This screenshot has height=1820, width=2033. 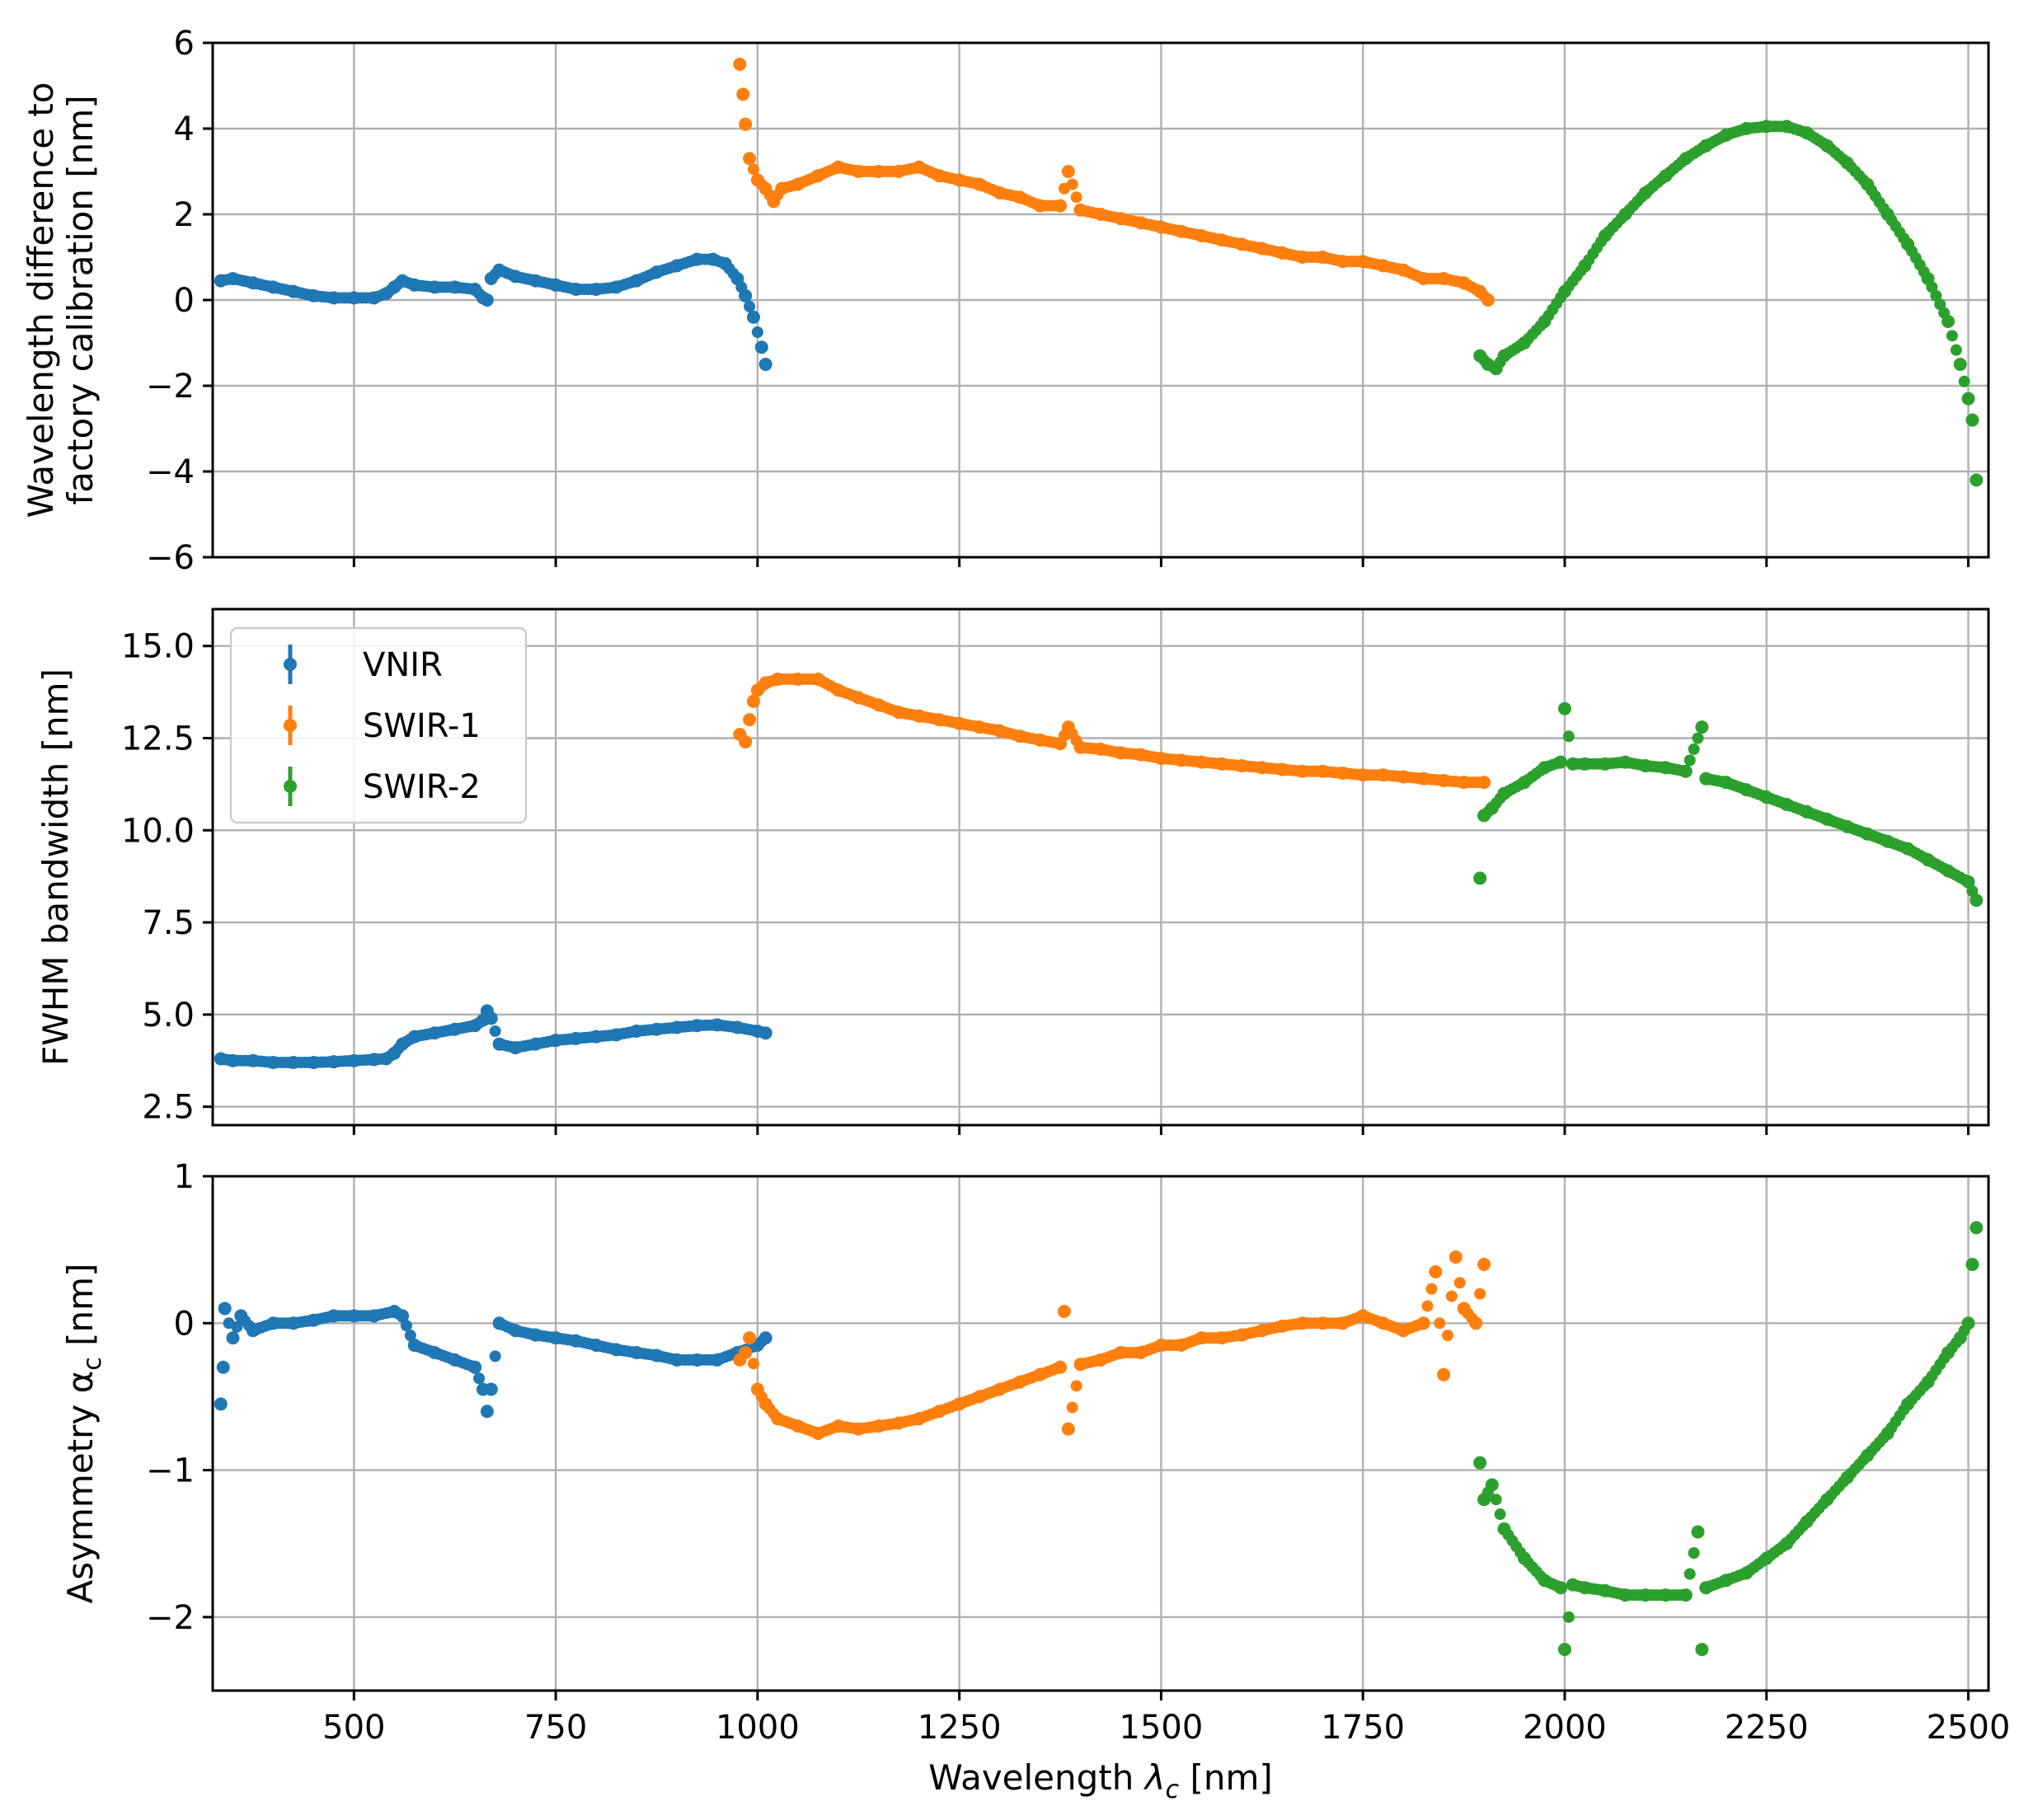 What do you see at coordinates (55, 867) in the screenshot?
I see `y-axis-label: FWHM bandwidth [nm]` at bounding box center [55, 867].